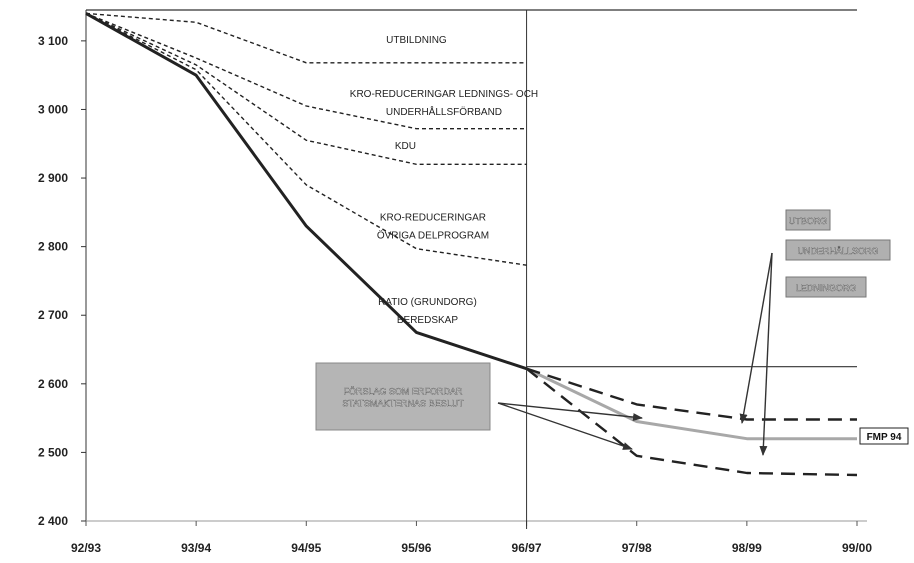  Describe the element at coordinates (433, 236) in the screenshot. I see `annotation-label: ÖVRIGA DELPROGRAM` at that location.